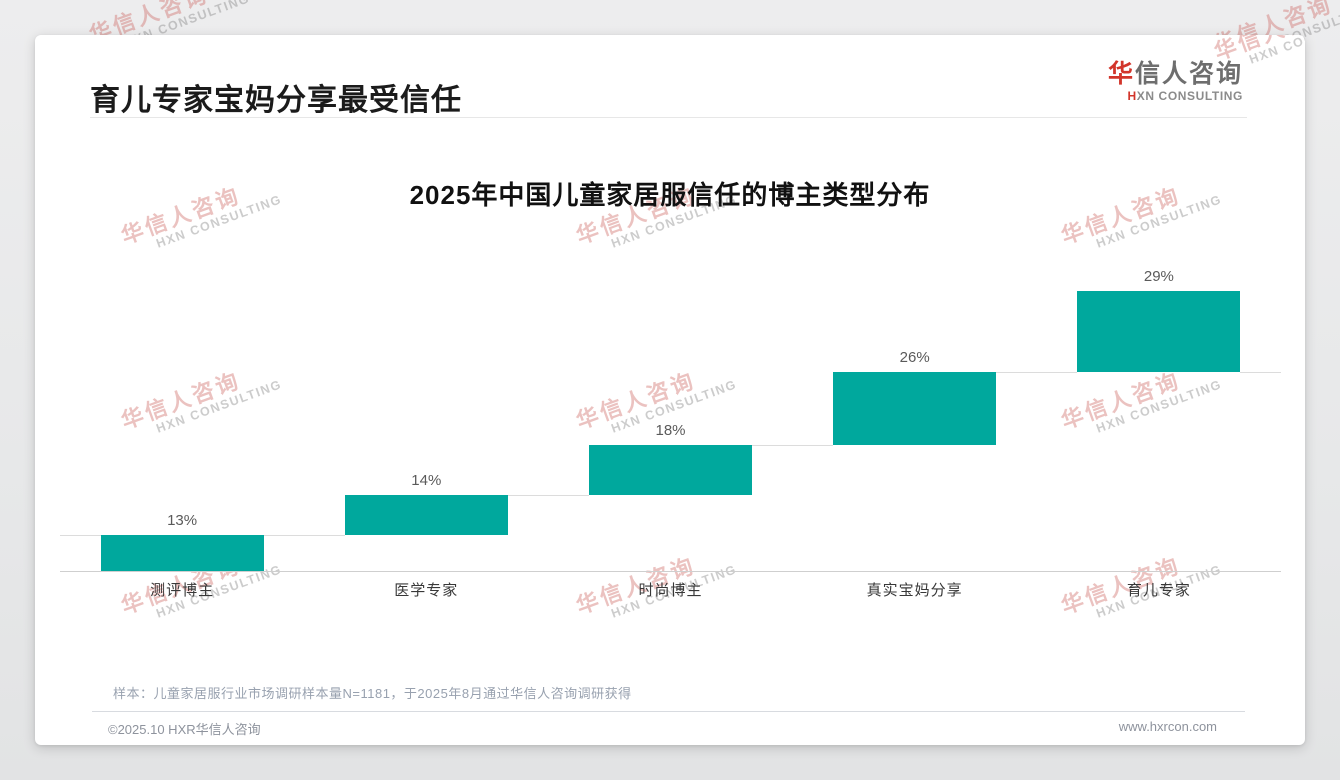  Describe the element at coordinates (1167, 726) in the screenshot. I see `website-text: www.hxrcon.com` at that location.